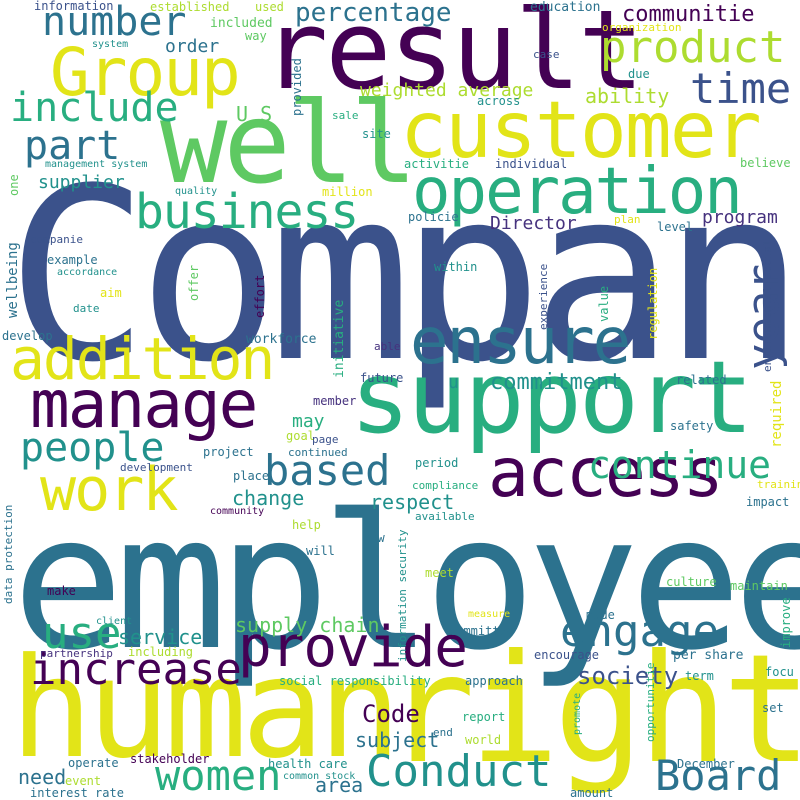 Image resolution: width=800 pixels, height=800 pixels. Describe the element at coordinates (86, 308) in the screenshot. I see `word-date: date` at that location.